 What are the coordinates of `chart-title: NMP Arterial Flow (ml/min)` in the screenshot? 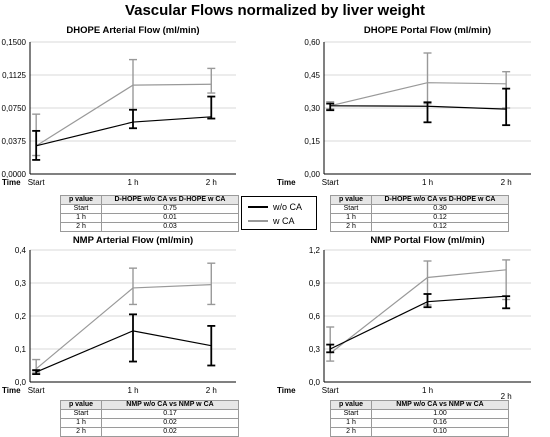 It's located at (133, 240).